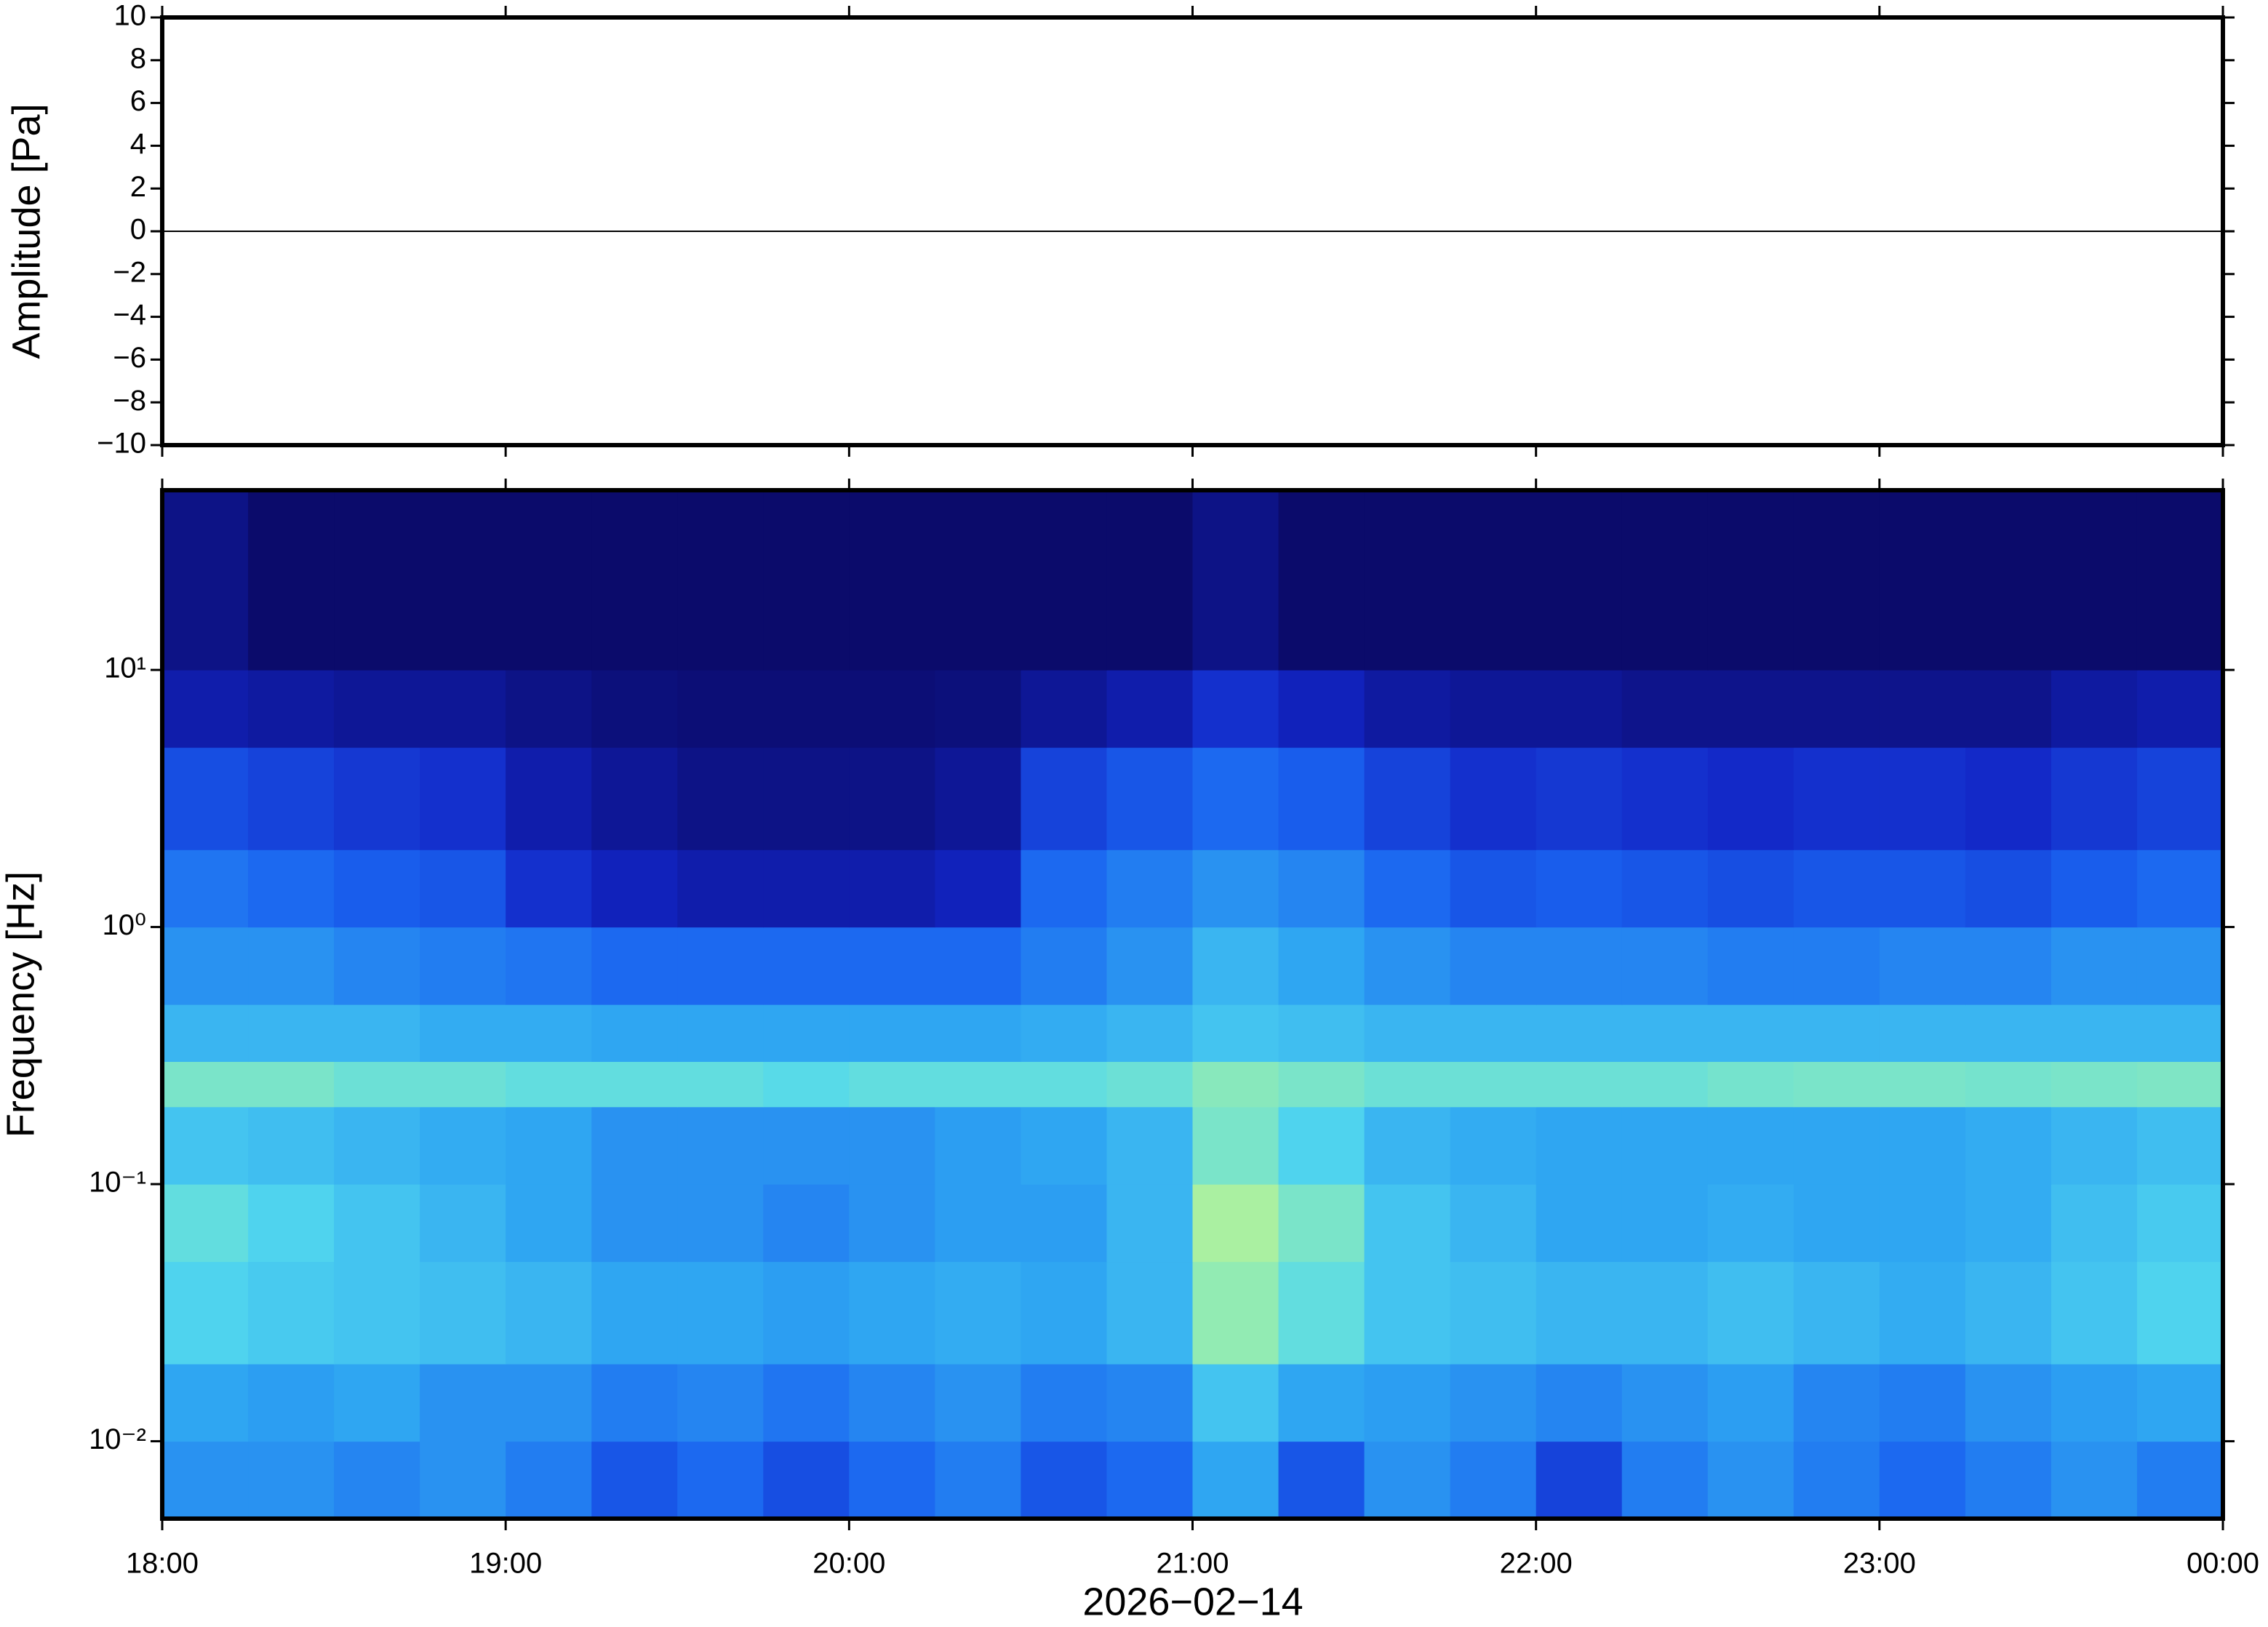 This screenshot has height=1627, width=2268. I want to click on y-tick-label: 6, so click(138, 101).